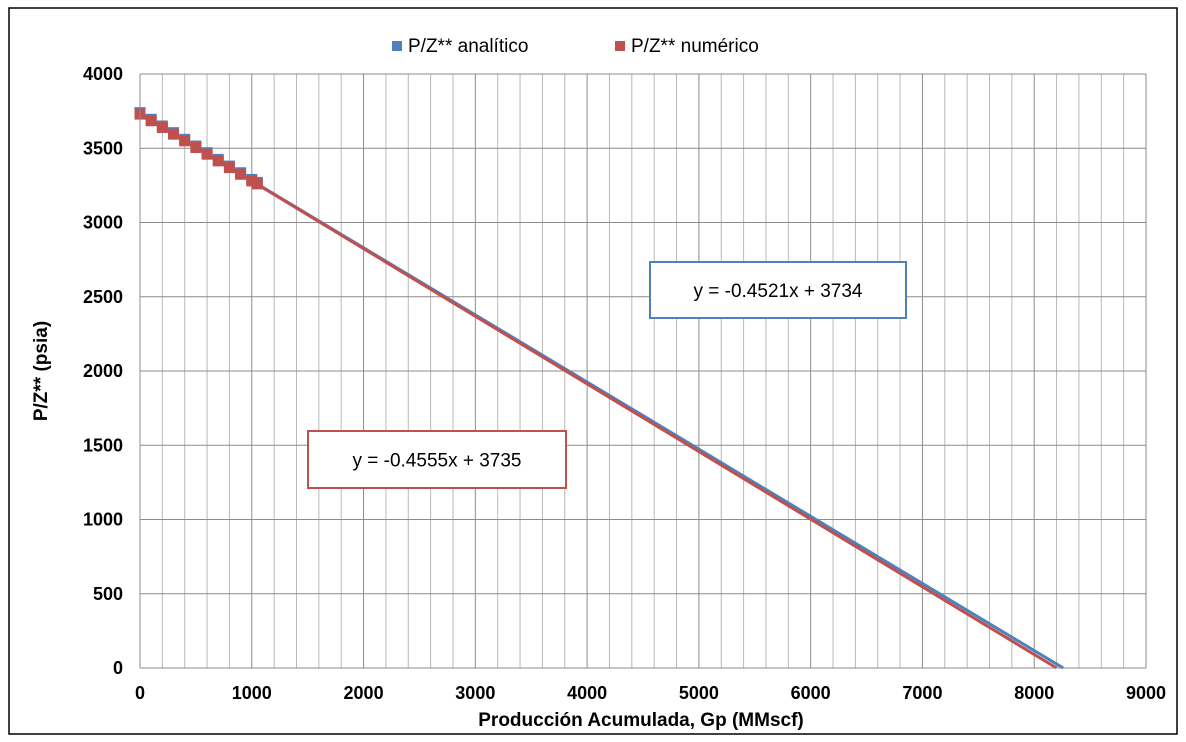 This screenshot has height=742, width=1186. What do you see at coordinates (108, 594) in the screenshot?
I see `y-tick-label: 500` at bounding box center [108, 594].